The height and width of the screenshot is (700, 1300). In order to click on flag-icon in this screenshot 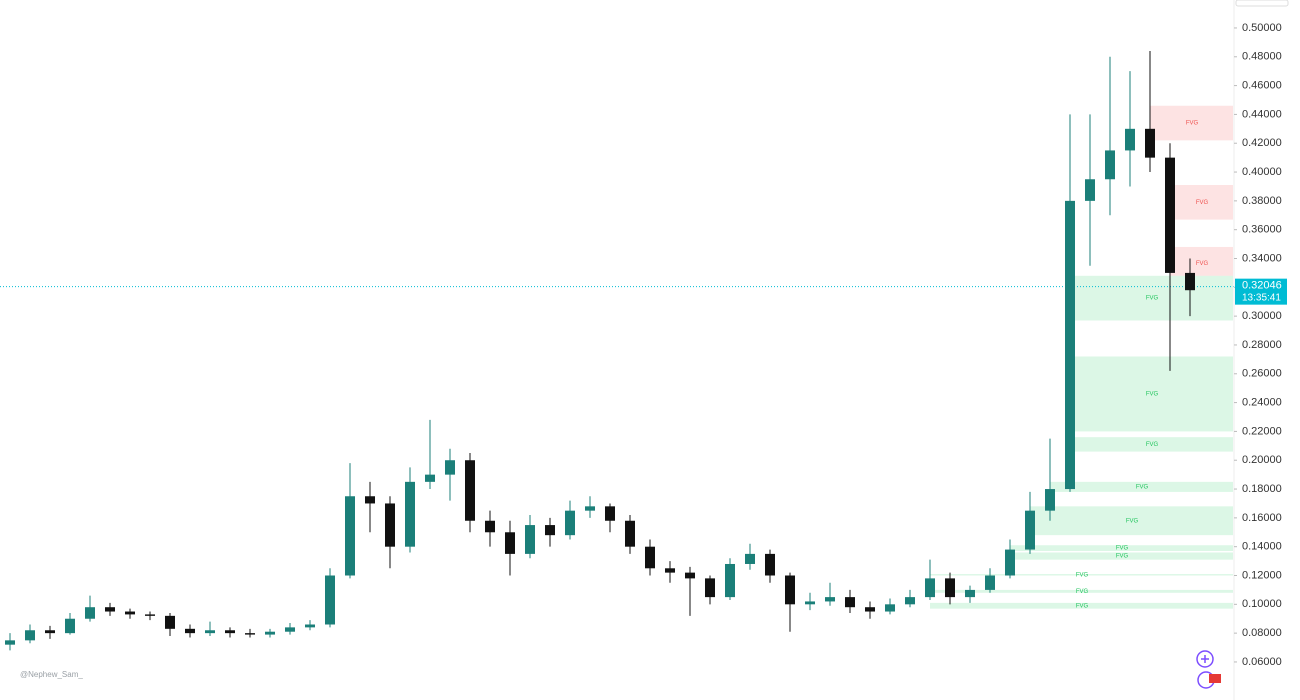, I will do `click(1215, 678)`.